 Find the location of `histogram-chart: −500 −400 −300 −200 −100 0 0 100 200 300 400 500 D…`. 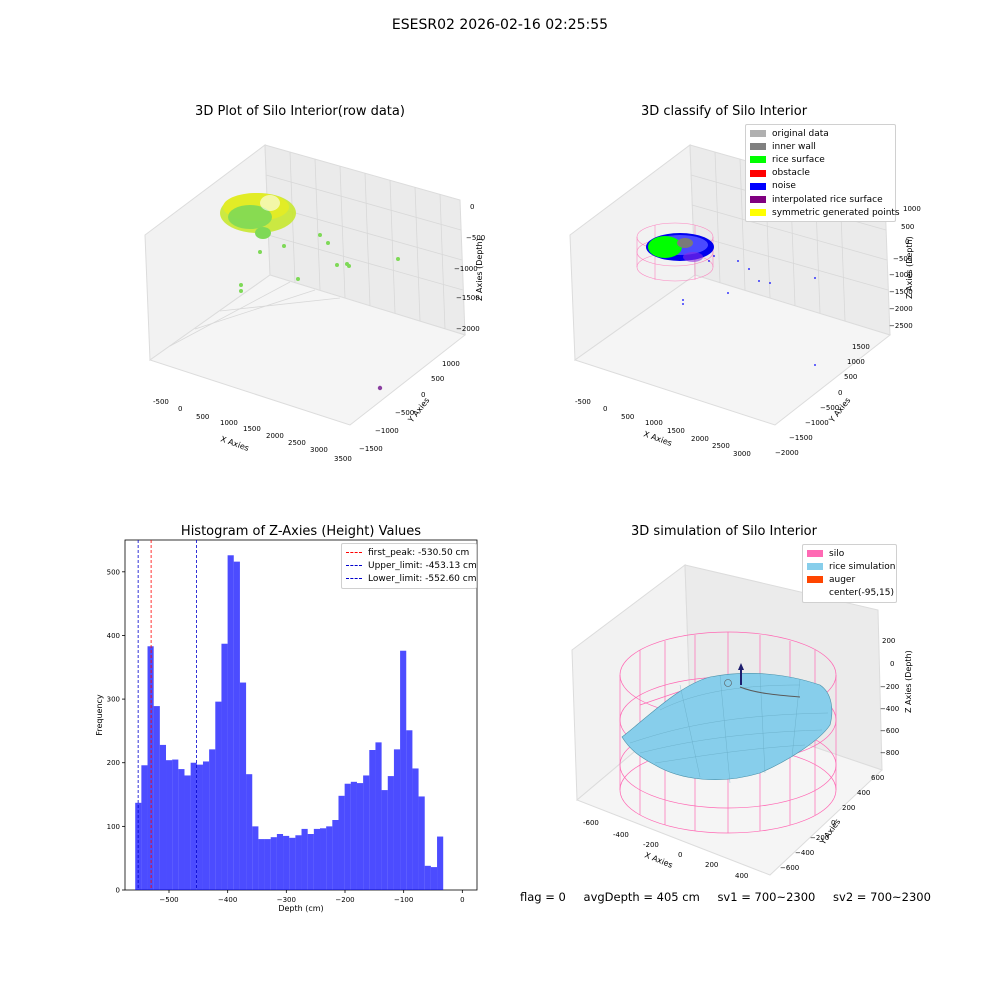

histogram-chart: −500 −400 −300 −200 −100 0 0 100 200 300 400 500 D… is located at coordinates (286, 726).